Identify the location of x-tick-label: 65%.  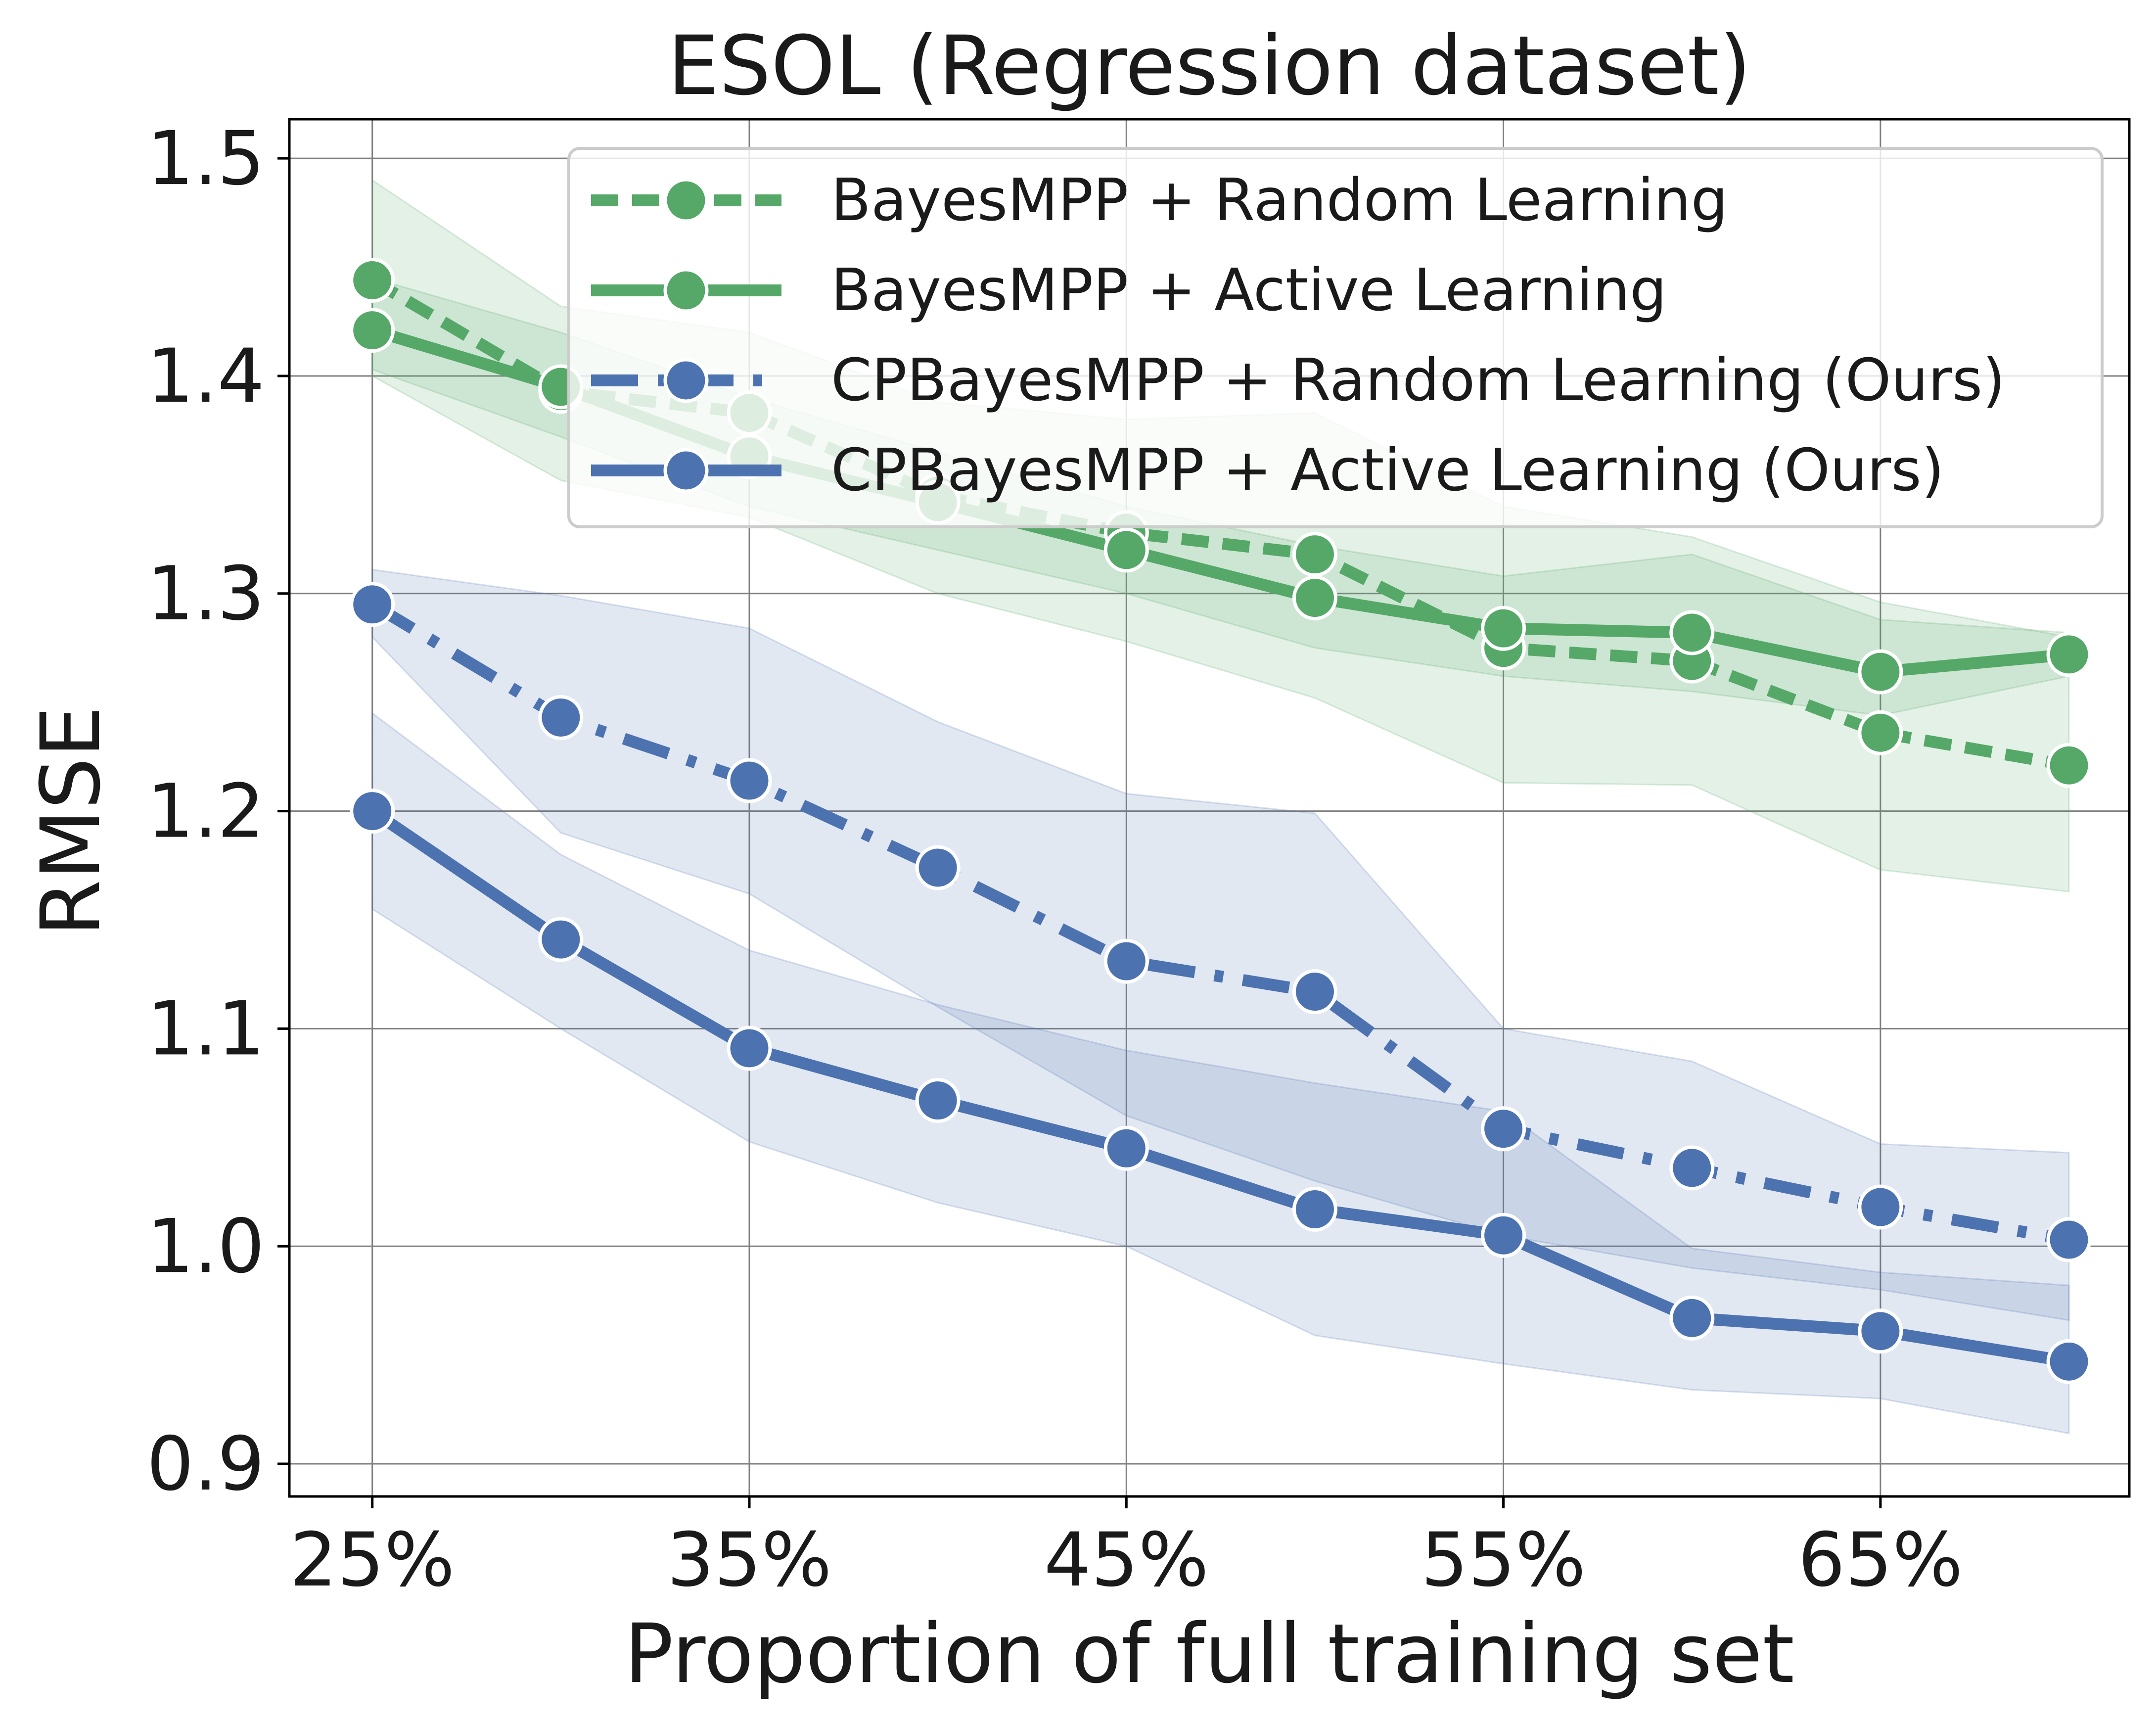
(1880, 1560).